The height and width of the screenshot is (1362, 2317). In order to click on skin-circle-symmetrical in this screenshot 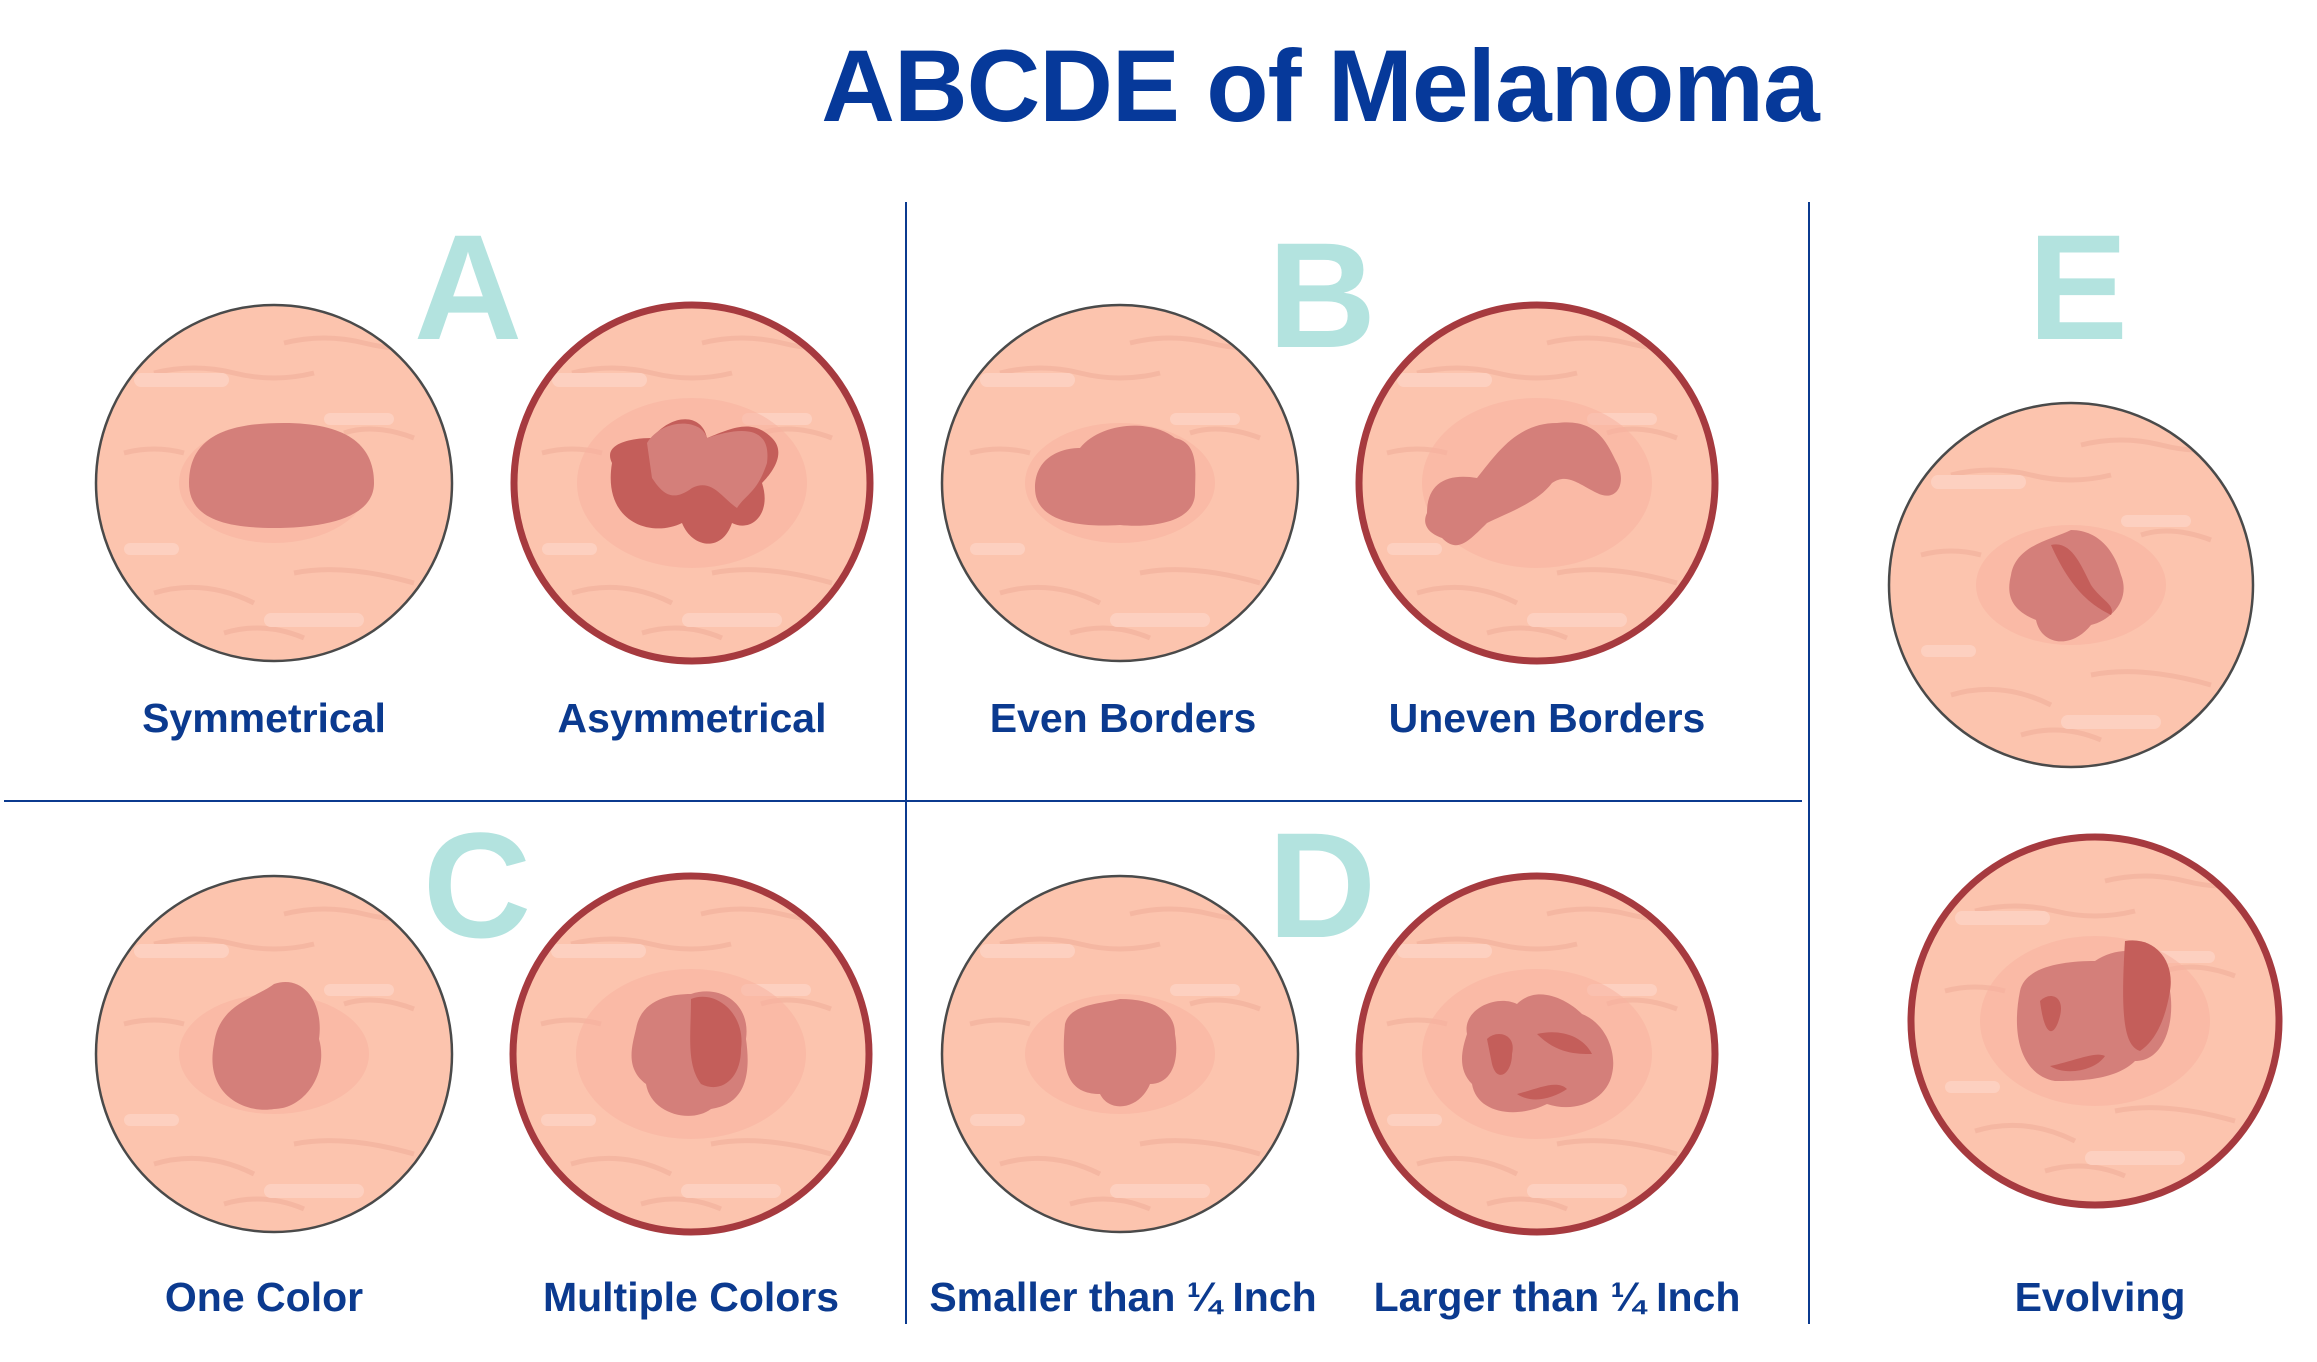, I will do `click(274, 483)`.